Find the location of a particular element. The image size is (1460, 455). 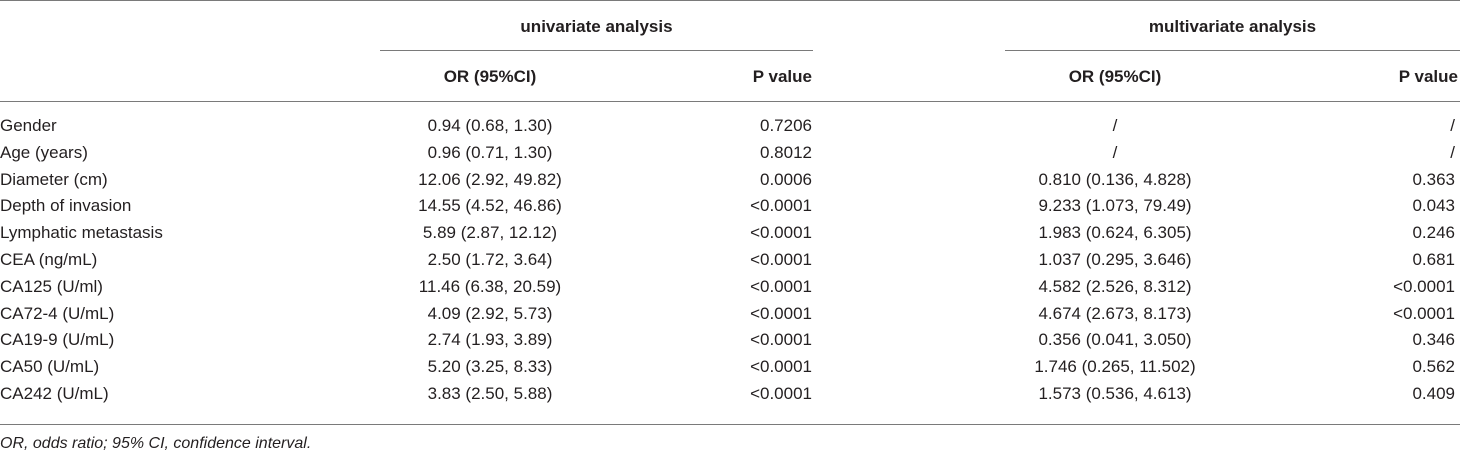

cell-multi-p: 0.043 is located at coordinates (1433, 205).